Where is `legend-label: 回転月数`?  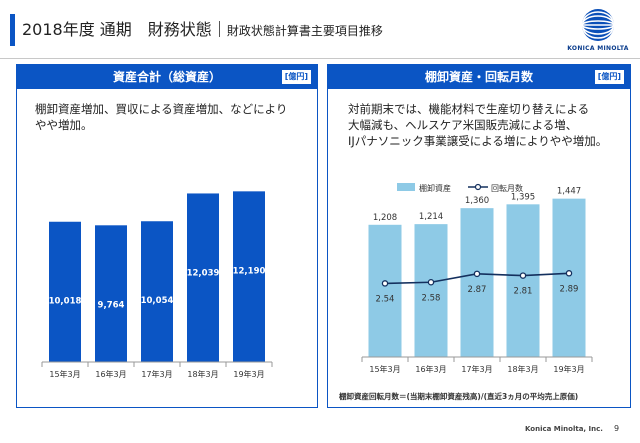 legend-label: 回転月数 is located at coordinates (507, 188).